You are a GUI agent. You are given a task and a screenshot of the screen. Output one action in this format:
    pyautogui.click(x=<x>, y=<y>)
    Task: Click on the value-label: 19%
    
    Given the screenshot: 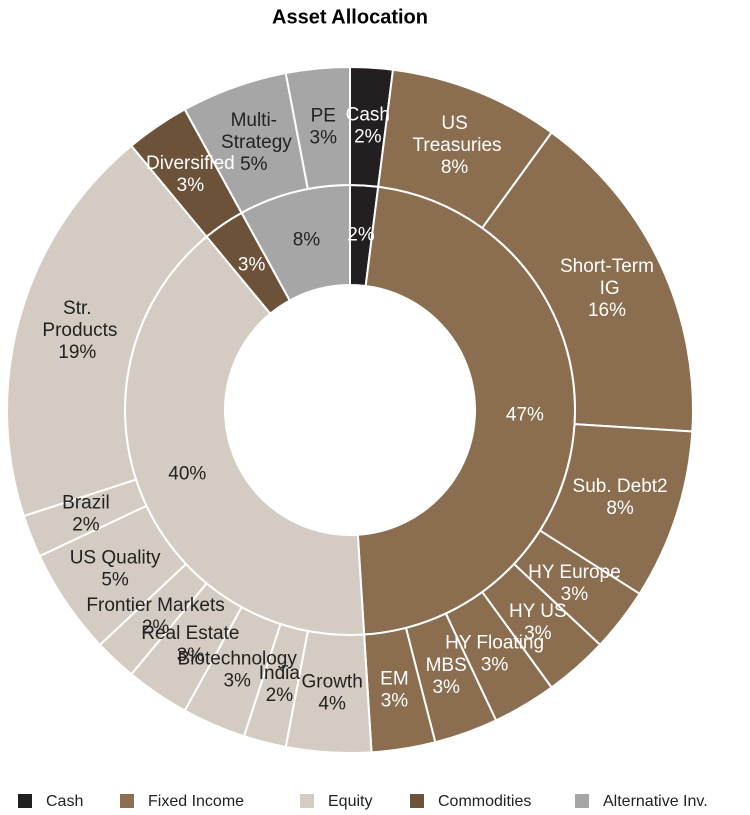 What is the action you would take?
    pyautogui.click(x=77, y=352)
    